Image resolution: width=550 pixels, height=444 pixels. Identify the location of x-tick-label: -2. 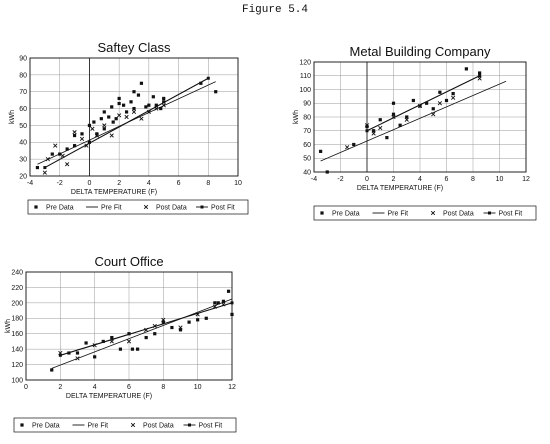
(60, 183).